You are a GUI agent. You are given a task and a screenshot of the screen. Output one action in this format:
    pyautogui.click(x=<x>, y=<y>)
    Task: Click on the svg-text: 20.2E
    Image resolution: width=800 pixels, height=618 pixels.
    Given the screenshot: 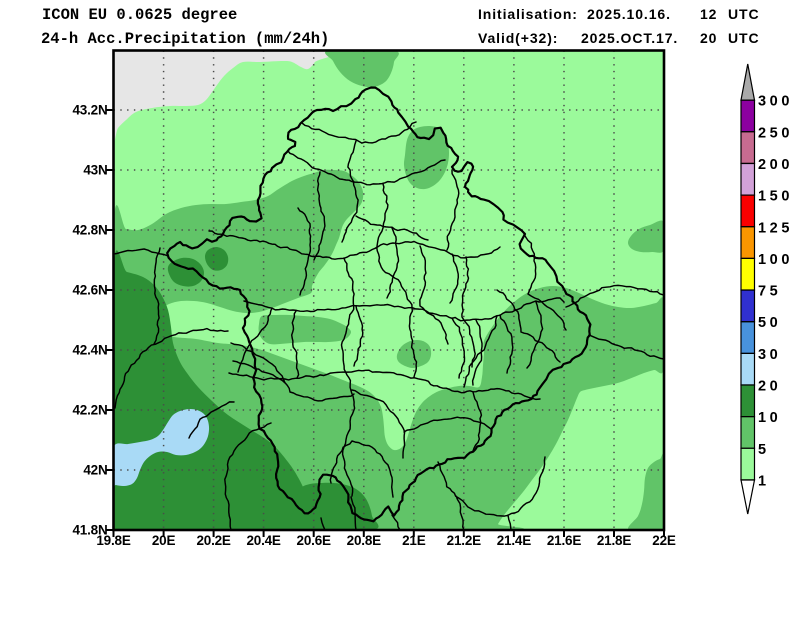 What is the action you would take?
    pyautogui.click(x=213, y=540)
    